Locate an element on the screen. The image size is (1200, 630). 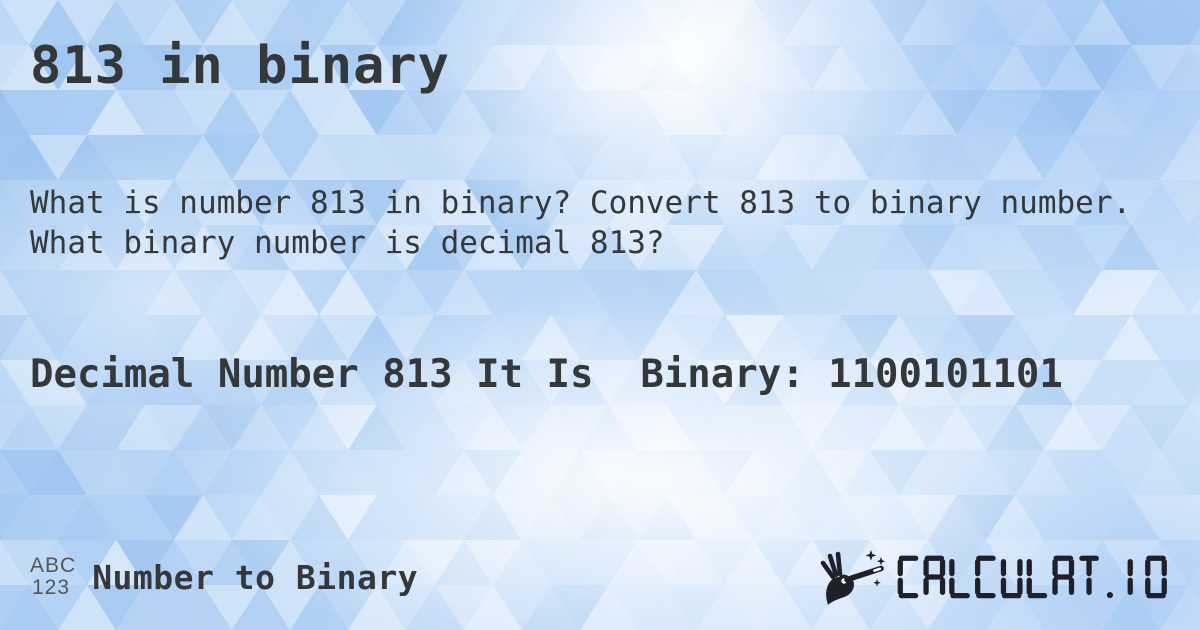
magic-wand-icon is located at coordinates (852, 577).